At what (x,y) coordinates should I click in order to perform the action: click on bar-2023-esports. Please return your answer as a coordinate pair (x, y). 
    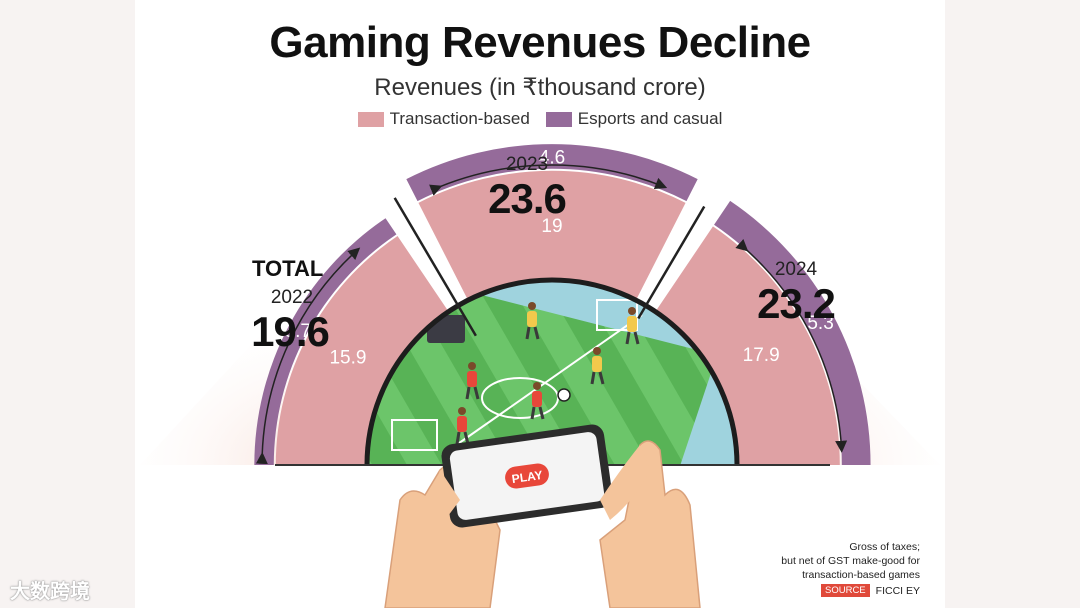
    Looking at the image, I should click on (552, 173).